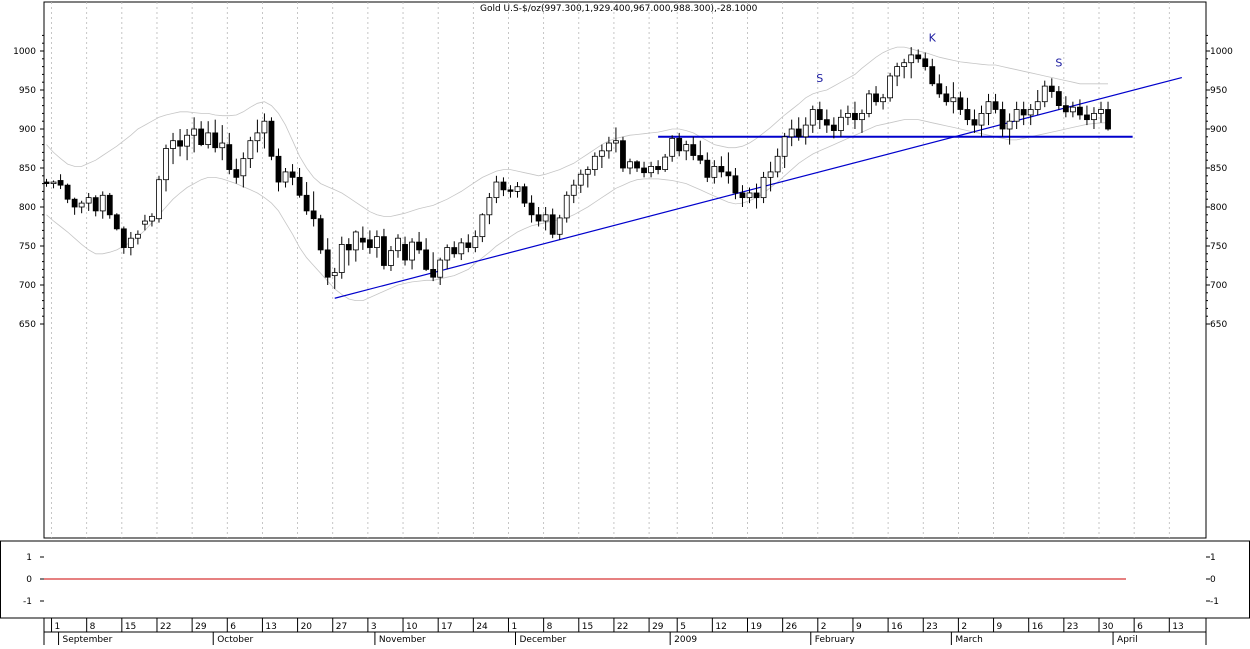  Describe the element at coordinates (1213, 580) in the screenshot. I see `ind-tick-label-right: 0` at that location.